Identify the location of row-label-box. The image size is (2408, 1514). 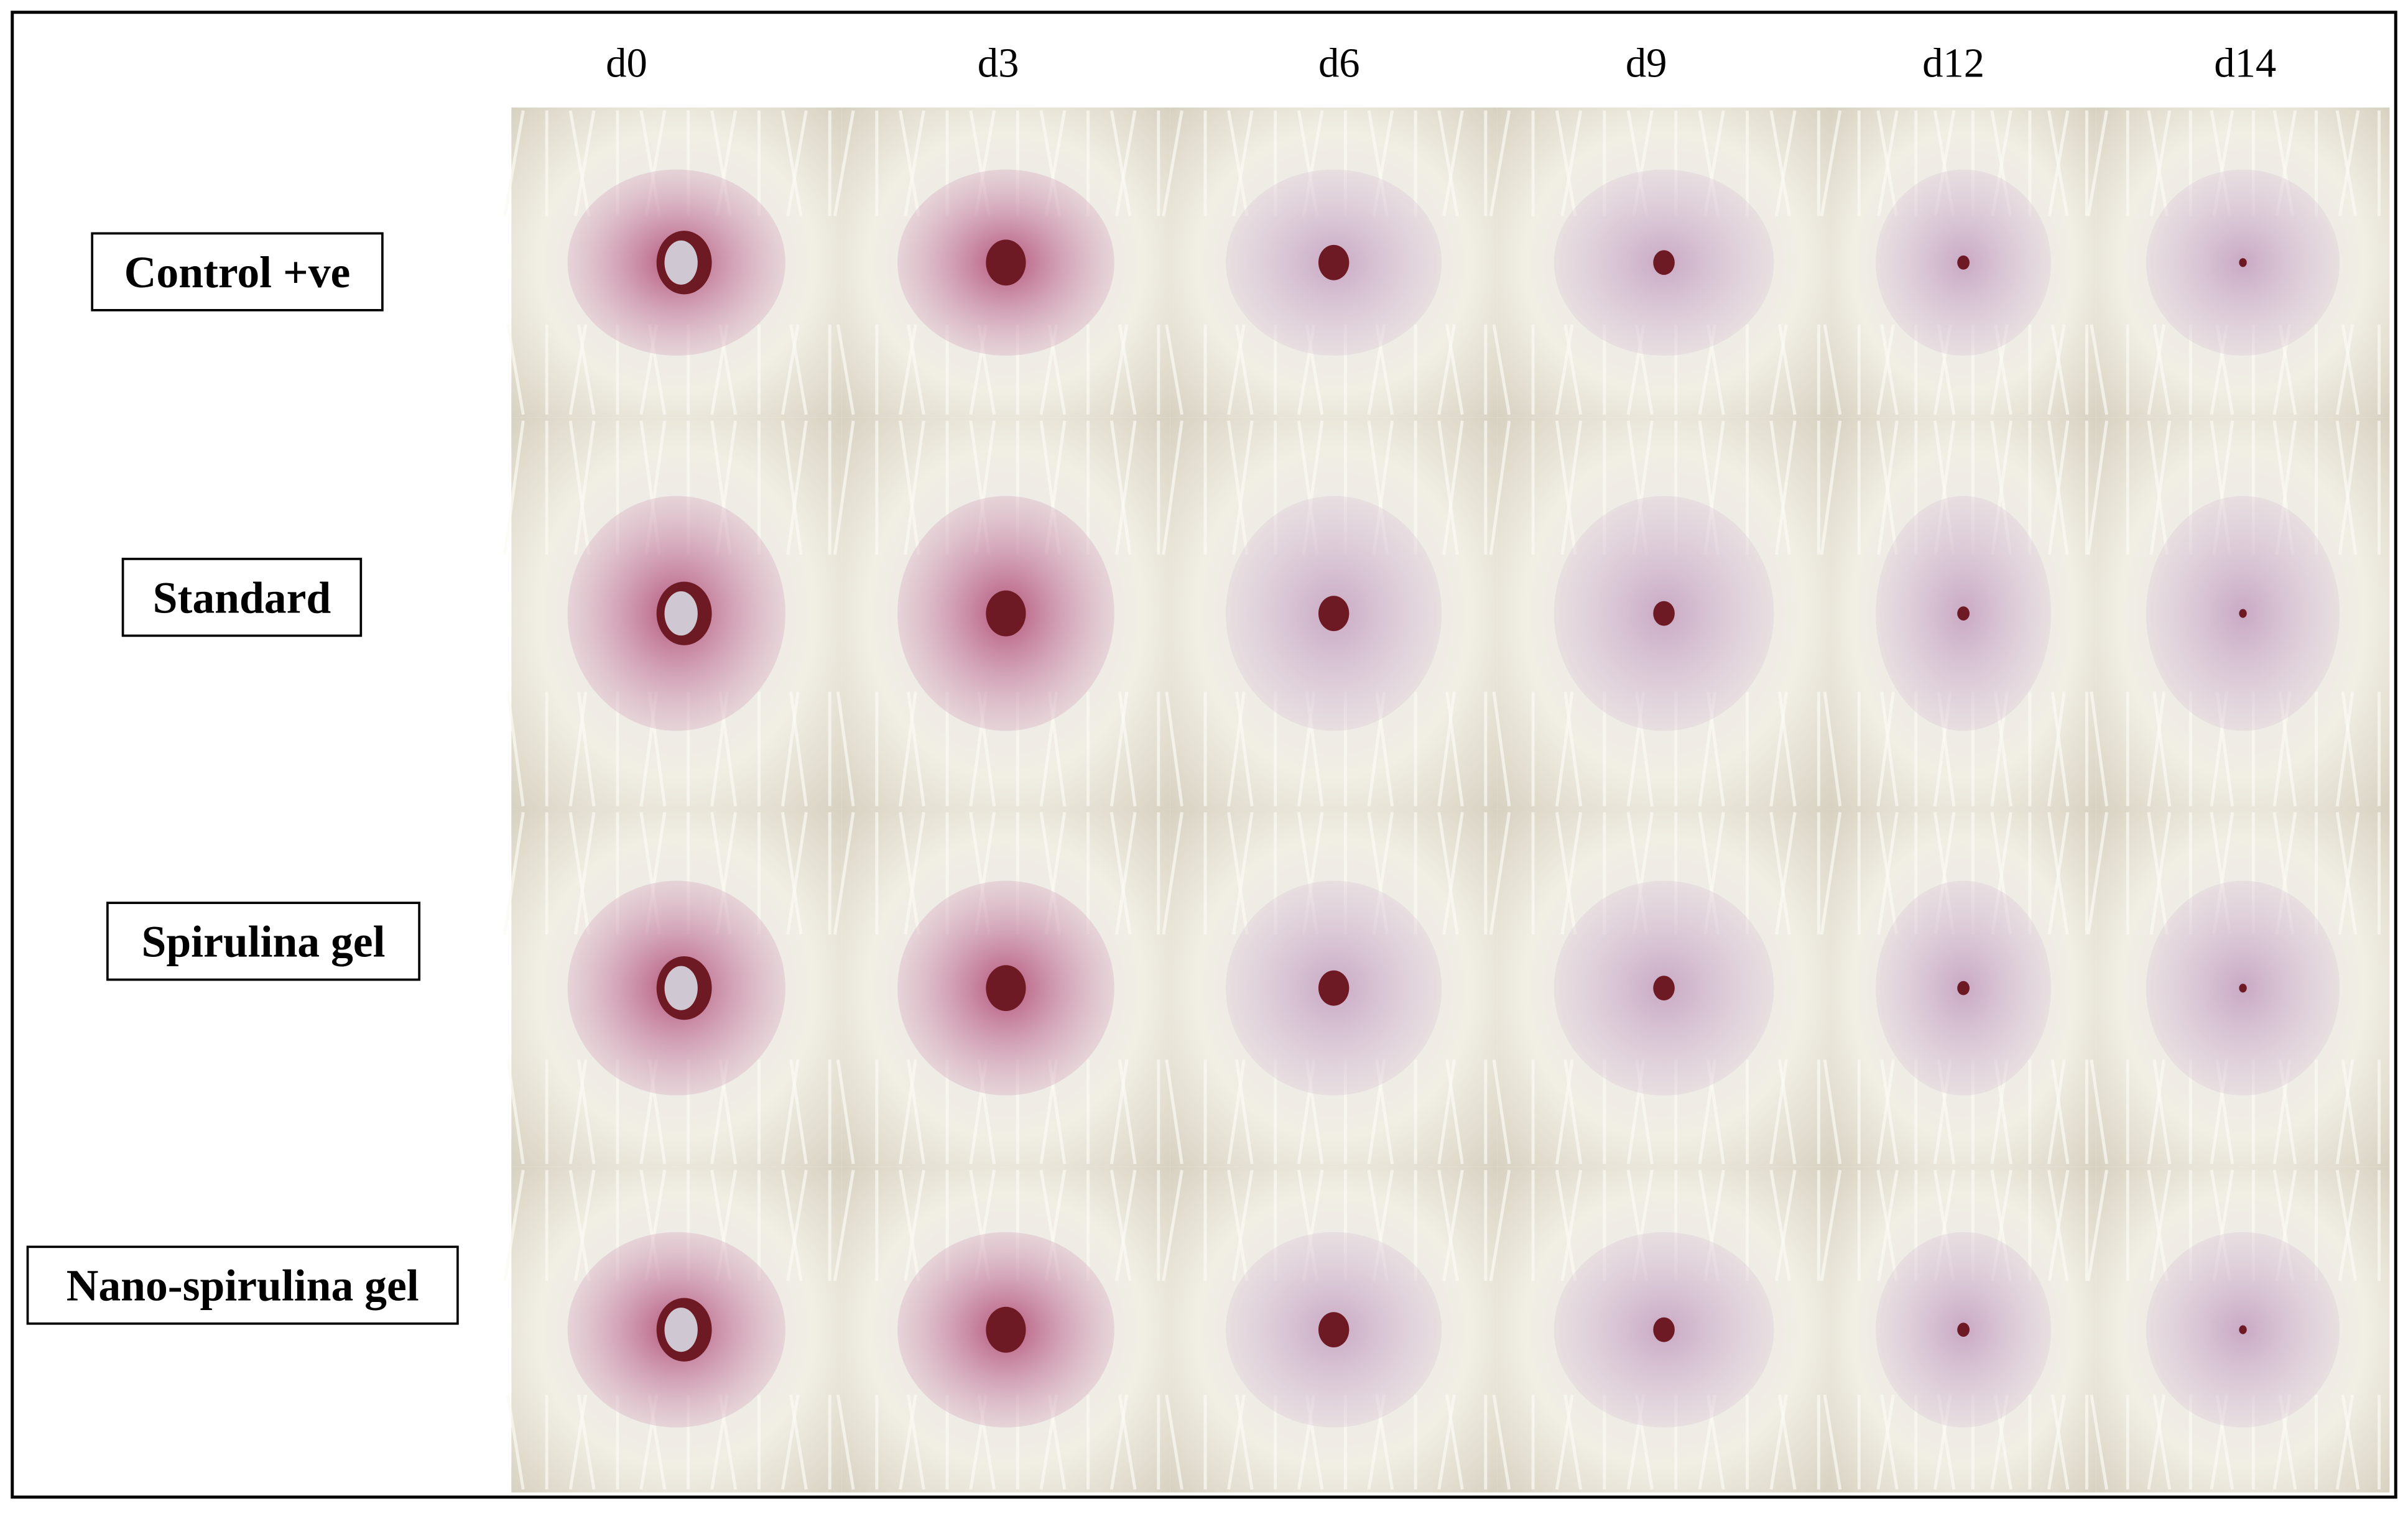
(242, 597).